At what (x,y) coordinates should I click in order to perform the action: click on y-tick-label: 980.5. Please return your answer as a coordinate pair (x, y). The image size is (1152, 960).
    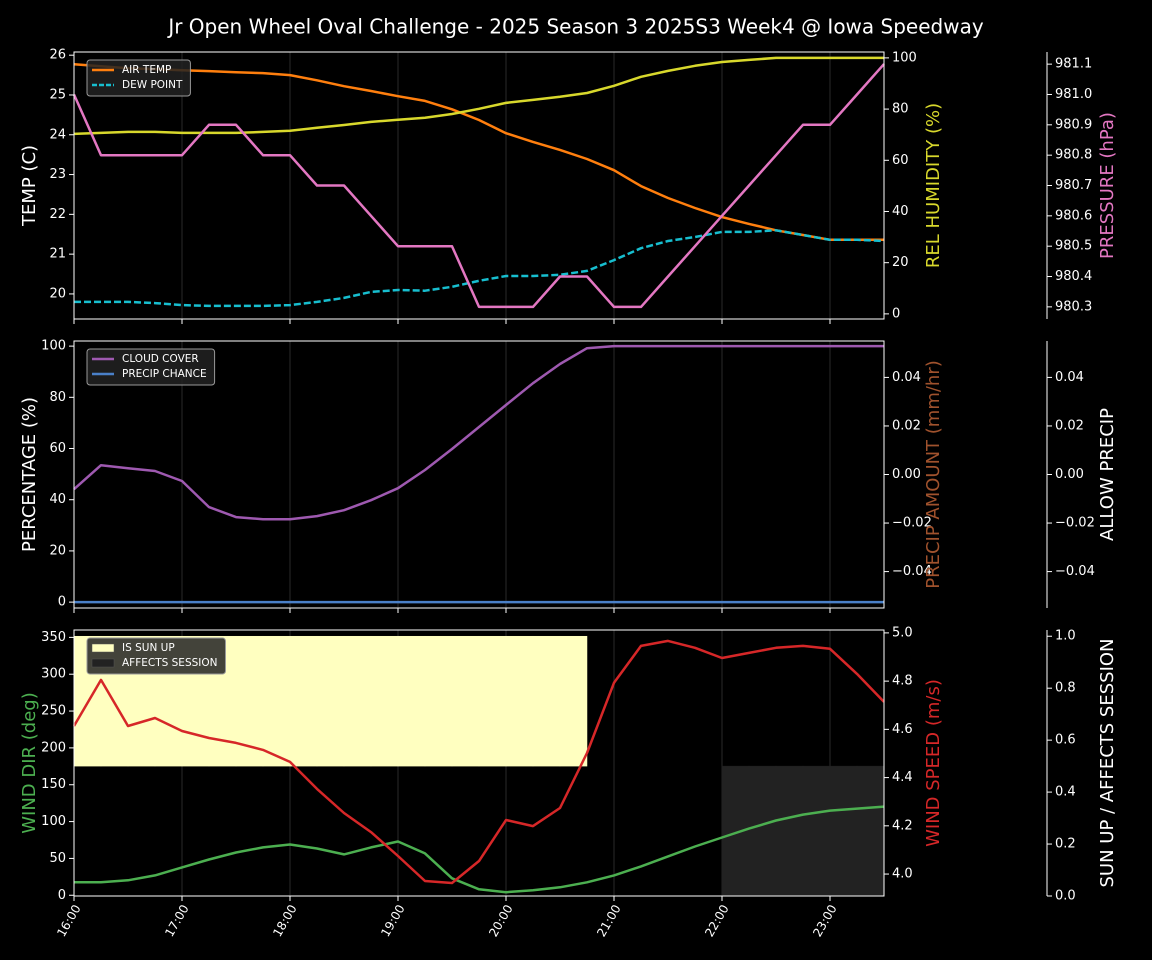
    Looking at the image, I should click on (1073, 246).